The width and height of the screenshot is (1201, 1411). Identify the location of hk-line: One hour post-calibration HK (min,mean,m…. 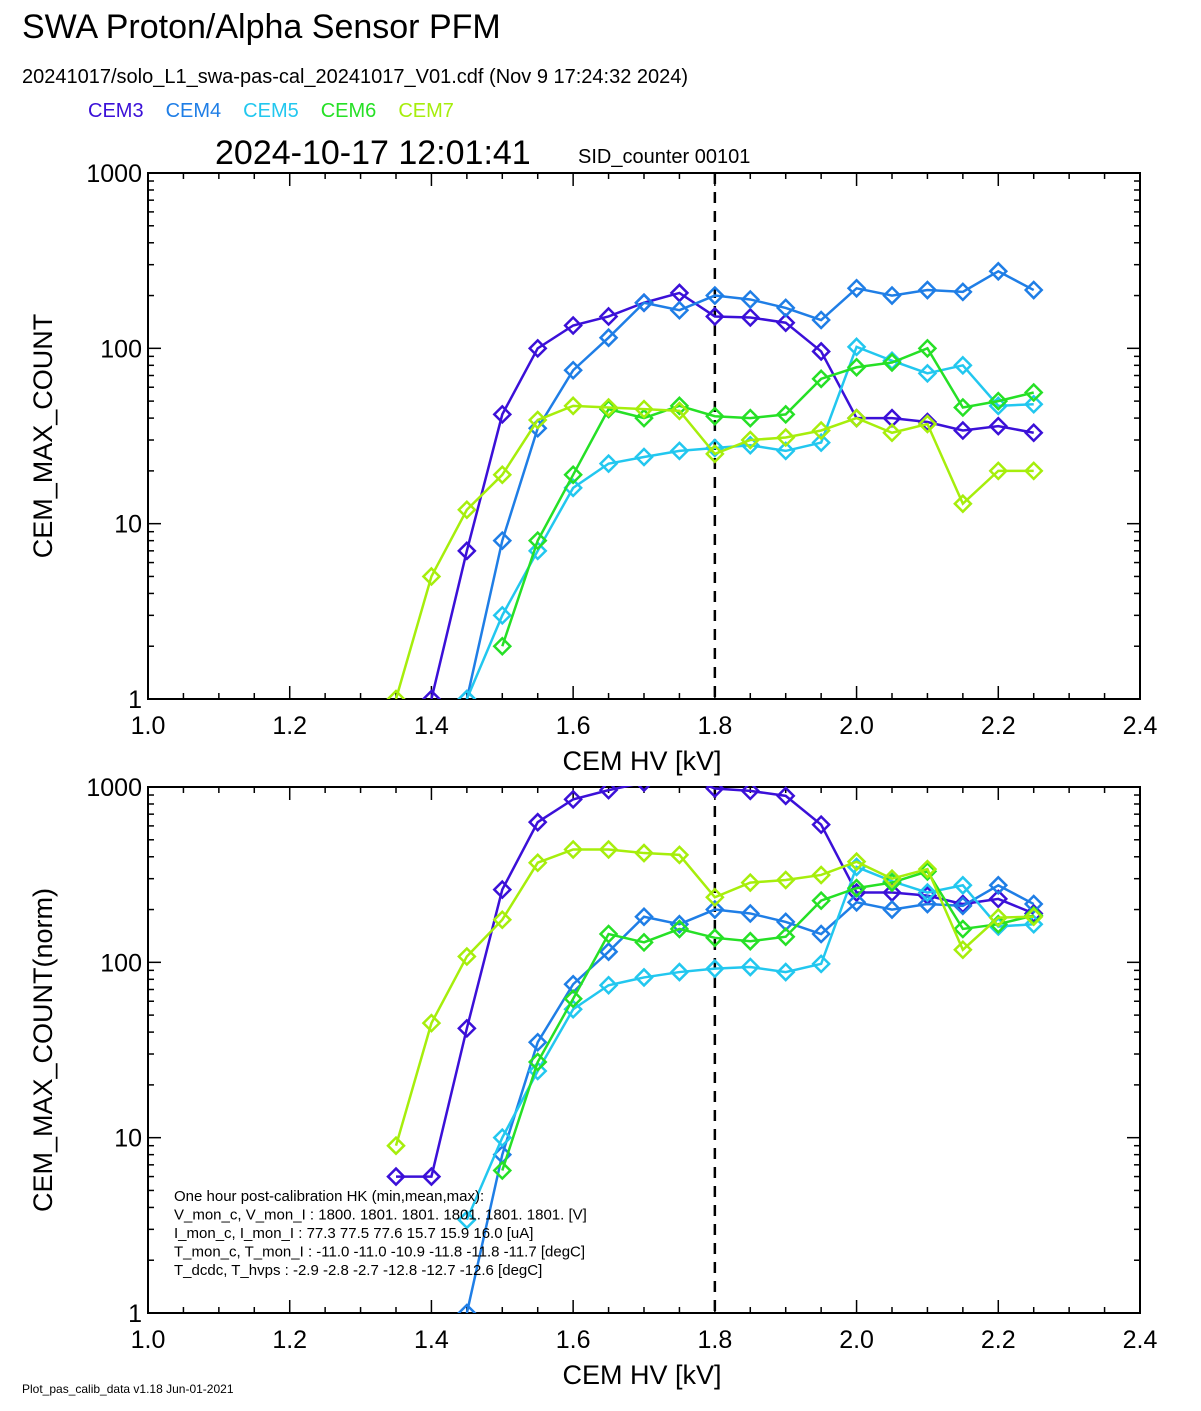
(329, 1196).